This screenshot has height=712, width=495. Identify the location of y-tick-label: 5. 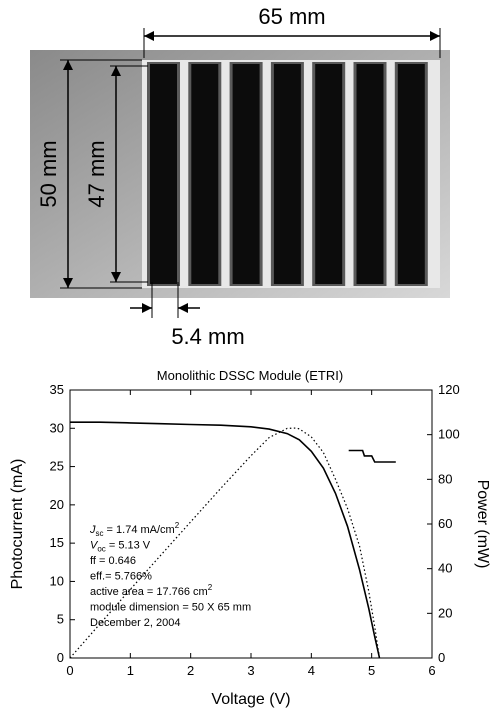
(60, 619).